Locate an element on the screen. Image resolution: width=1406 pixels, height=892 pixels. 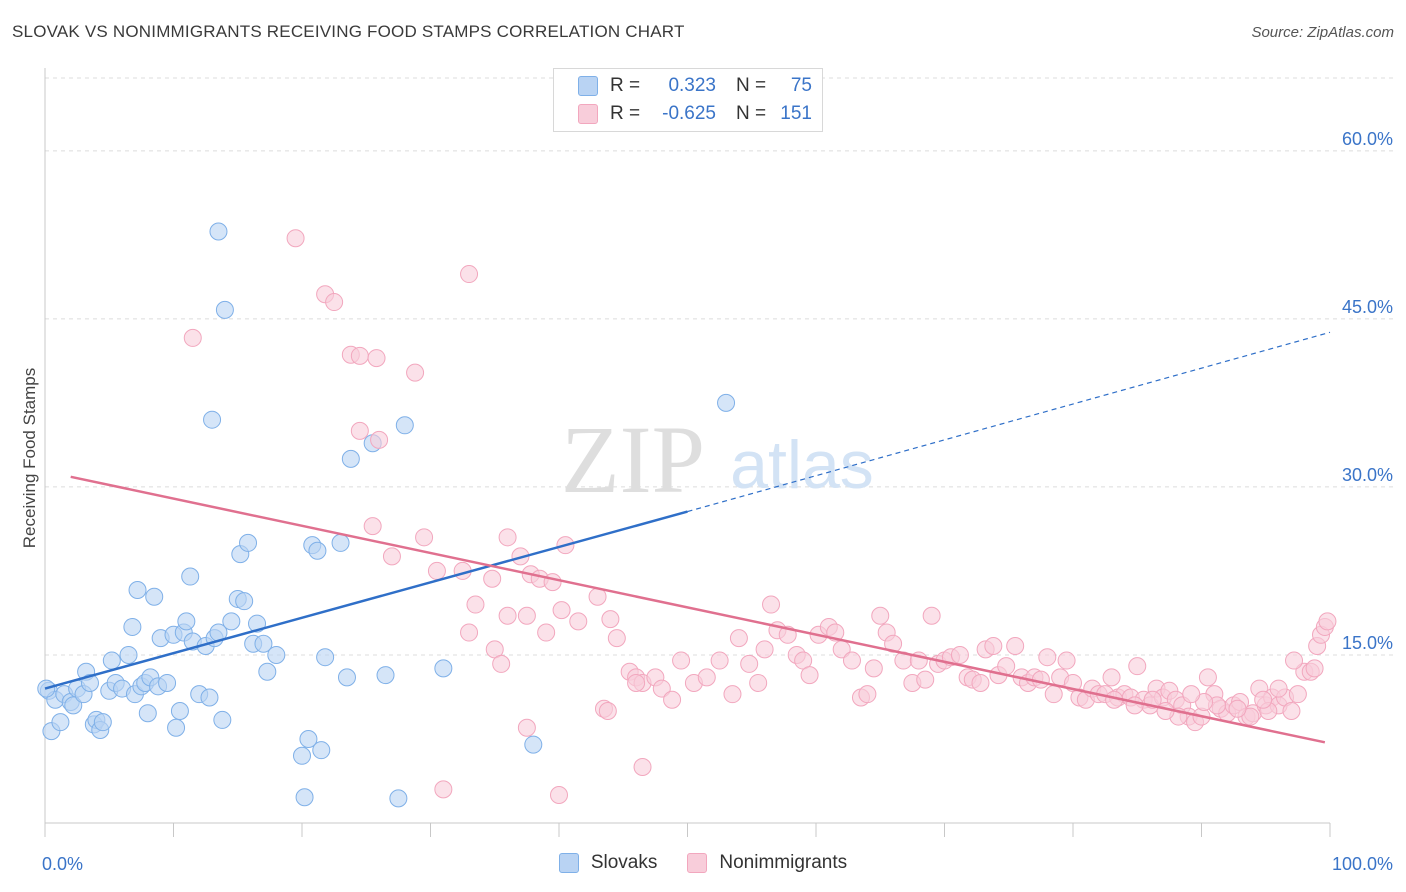
stats-legend: R = 0.323 N = 75 R = -0.625 N = 151 is located at coordinates (688, 100).